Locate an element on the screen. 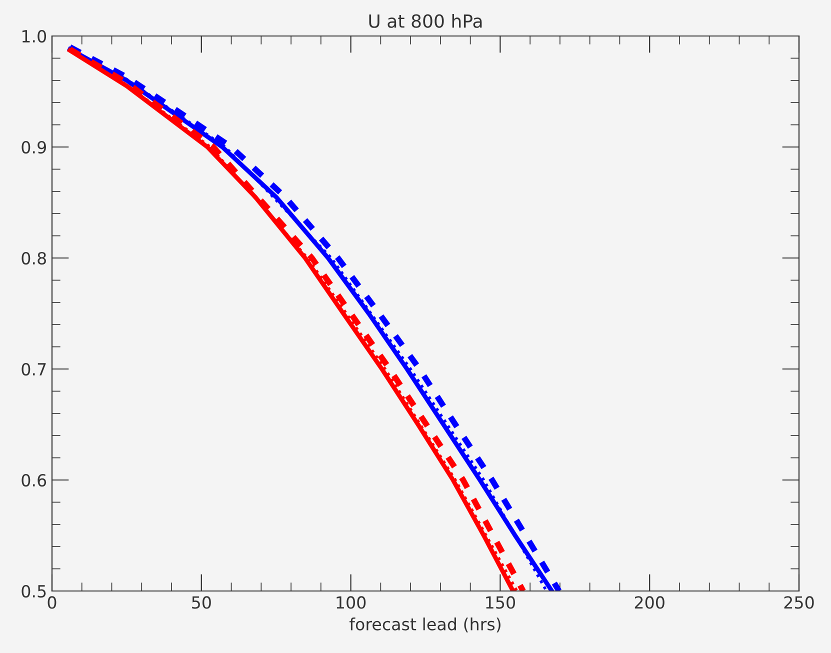 This screenshot has height=653, width=831. y-tick-label: 0.5 is located at coordinates (34, 591).